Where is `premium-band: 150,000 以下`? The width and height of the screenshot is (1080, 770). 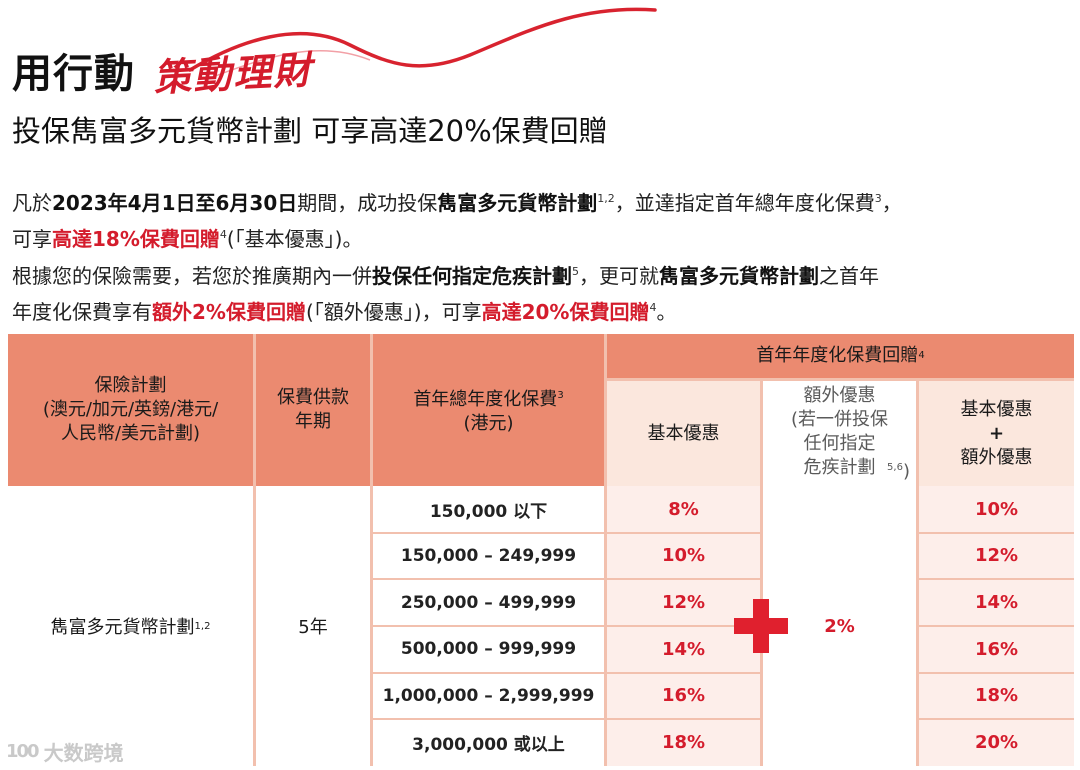
premium-band: 150,000 以下 is located at coordinates (488, 509).